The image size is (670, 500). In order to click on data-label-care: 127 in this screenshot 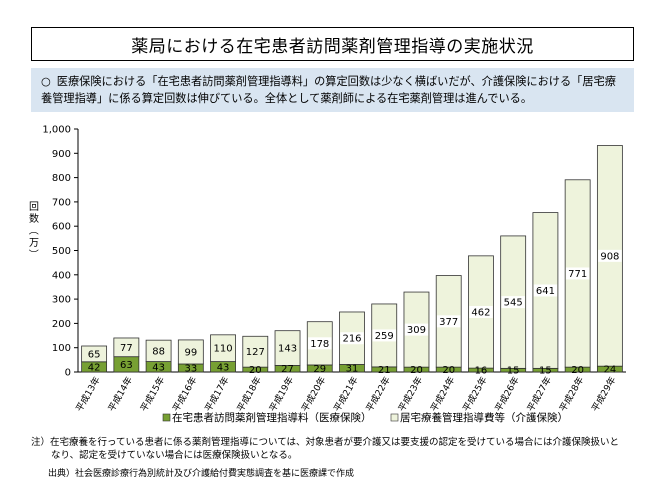, I will do `click(255, 352)`.